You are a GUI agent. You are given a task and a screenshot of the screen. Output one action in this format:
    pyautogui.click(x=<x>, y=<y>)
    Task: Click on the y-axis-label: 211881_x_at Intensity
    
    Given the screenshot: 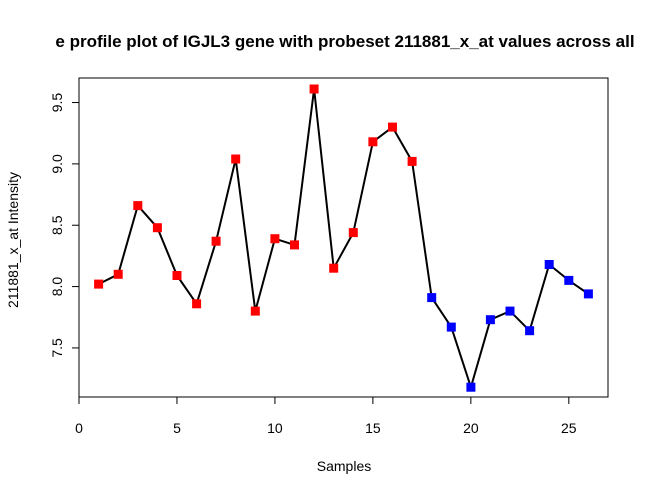 What is the action you would take?
    pyautogui.click(x=13, y=240)
    